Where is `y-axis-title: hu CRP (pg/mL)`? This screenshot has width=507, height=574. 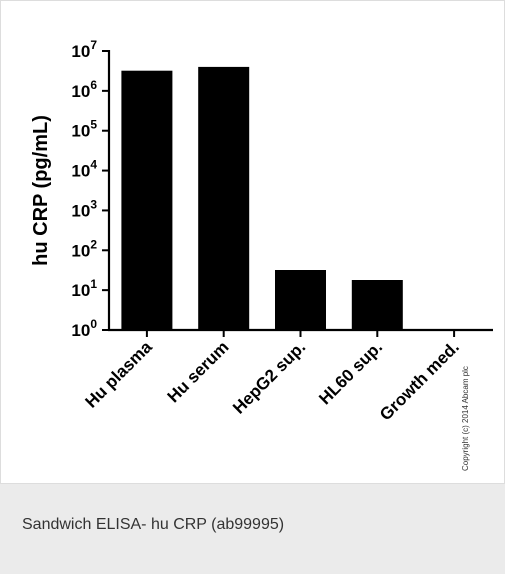
y-axis-title: hu CRP (pg/mL) is located at coordinates (41, 190).